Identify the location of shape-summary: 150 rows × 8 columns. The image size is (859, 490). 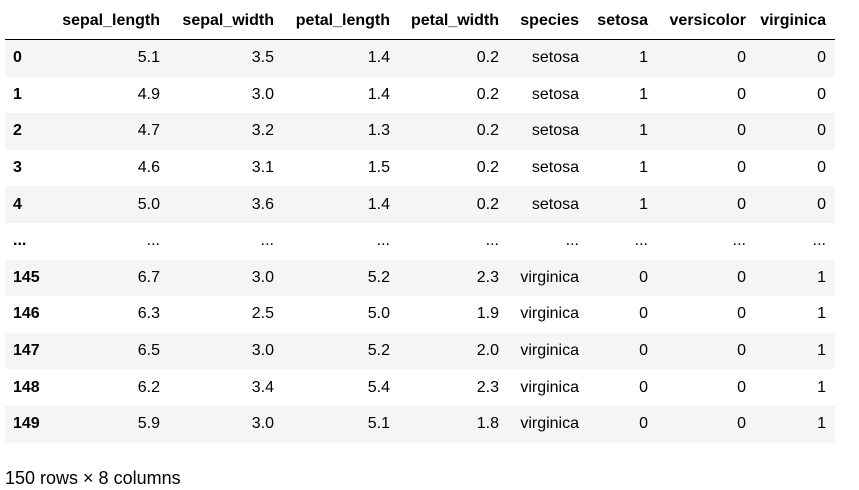
(93, 478).